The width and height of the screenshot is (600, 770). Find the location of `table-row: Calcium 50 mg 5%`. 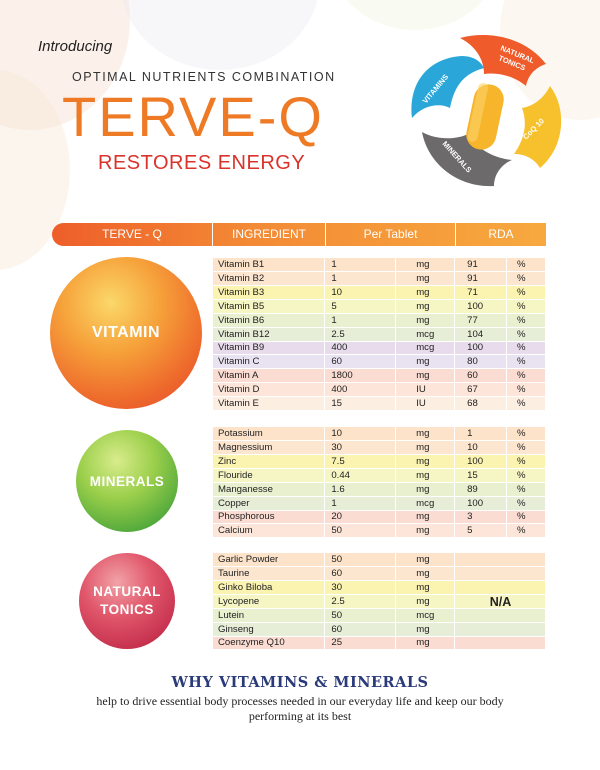

table-row: Calcium 50 mg 5% is located at coordinates (379, 531).